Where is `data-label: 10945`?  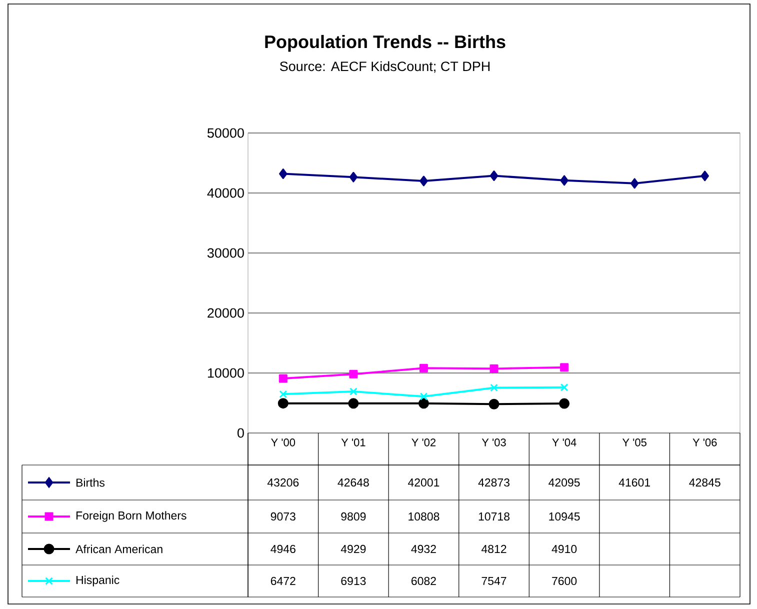
data-label: 10945 is located at coordinates (564, 516).